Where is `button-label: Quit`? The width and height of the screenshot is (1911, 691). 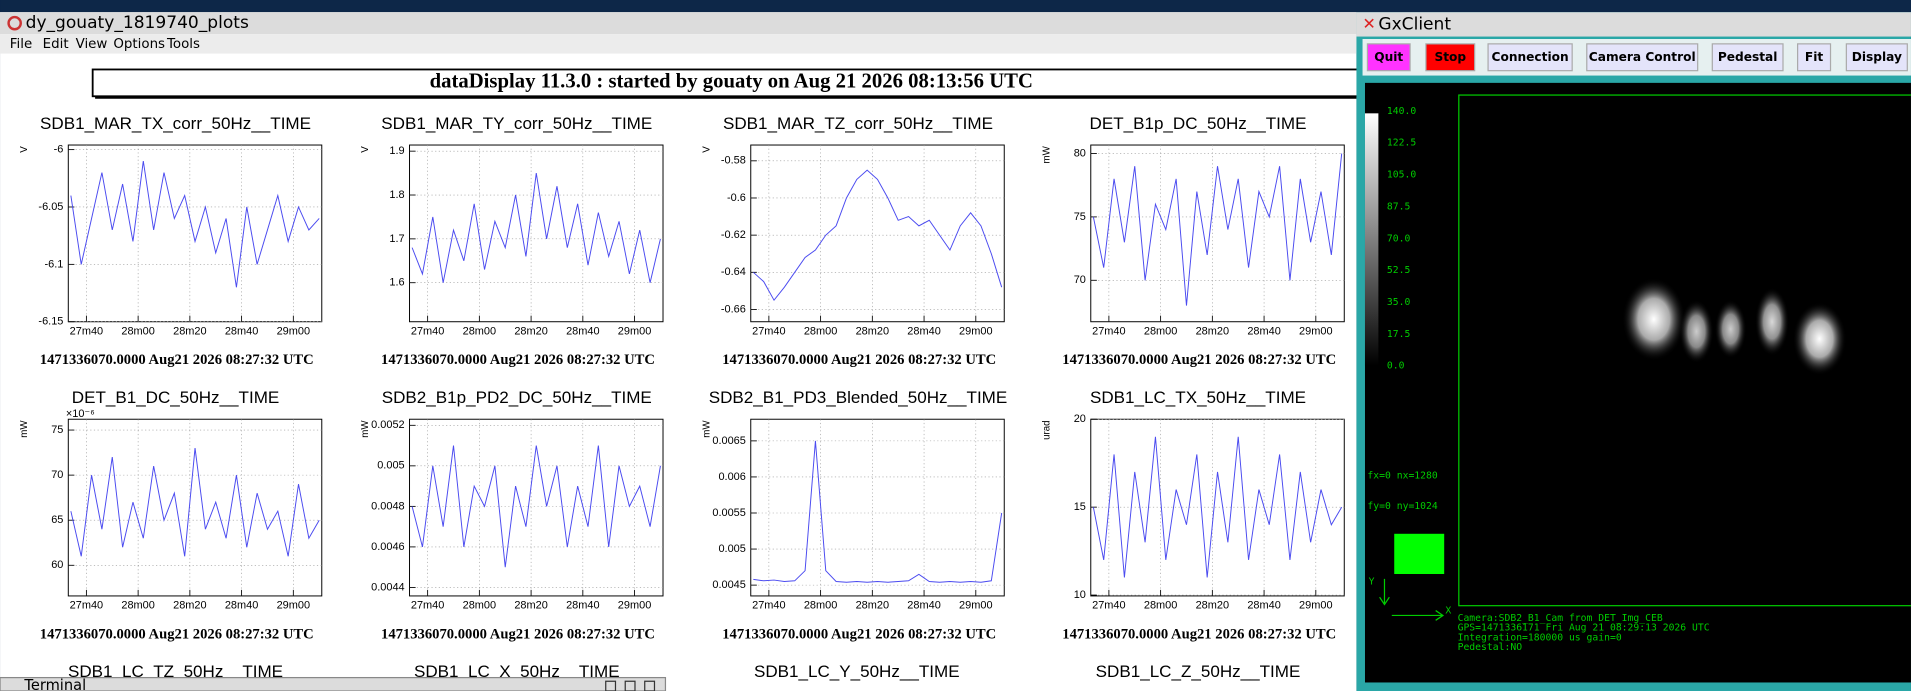 button-label: Quit is located at coordinates (1388, 57).